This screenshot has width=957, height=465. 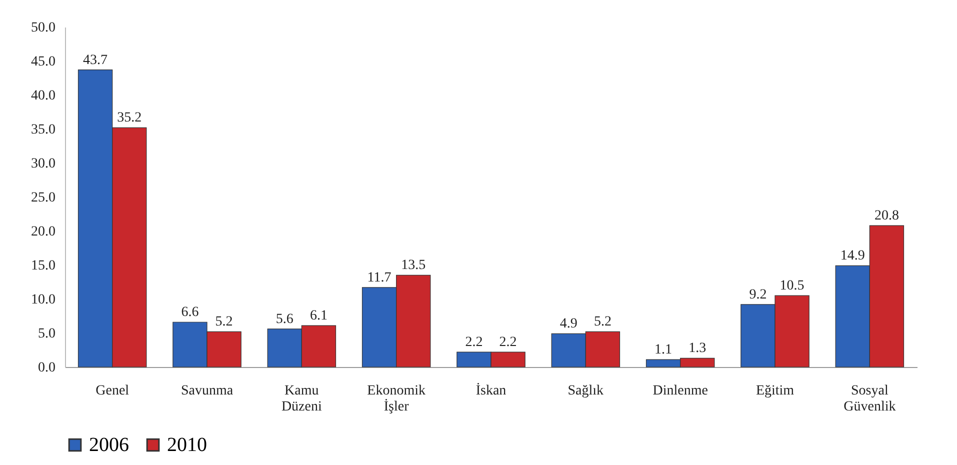 I want to click on data-label: 1.3, so click(x=697, y=348).